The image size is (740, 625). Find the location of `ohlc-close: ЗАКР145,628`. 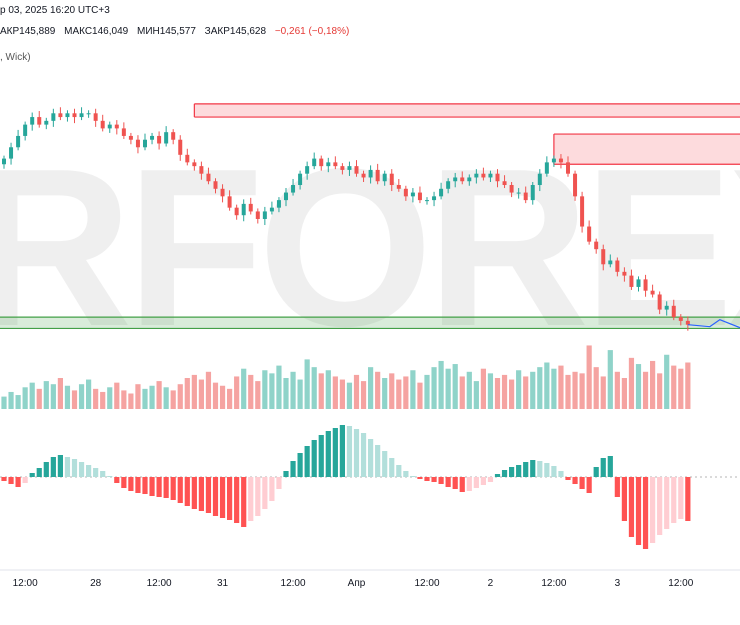

ohlc-close: ЗАКР145,628 is located at coordinates (235, 31).